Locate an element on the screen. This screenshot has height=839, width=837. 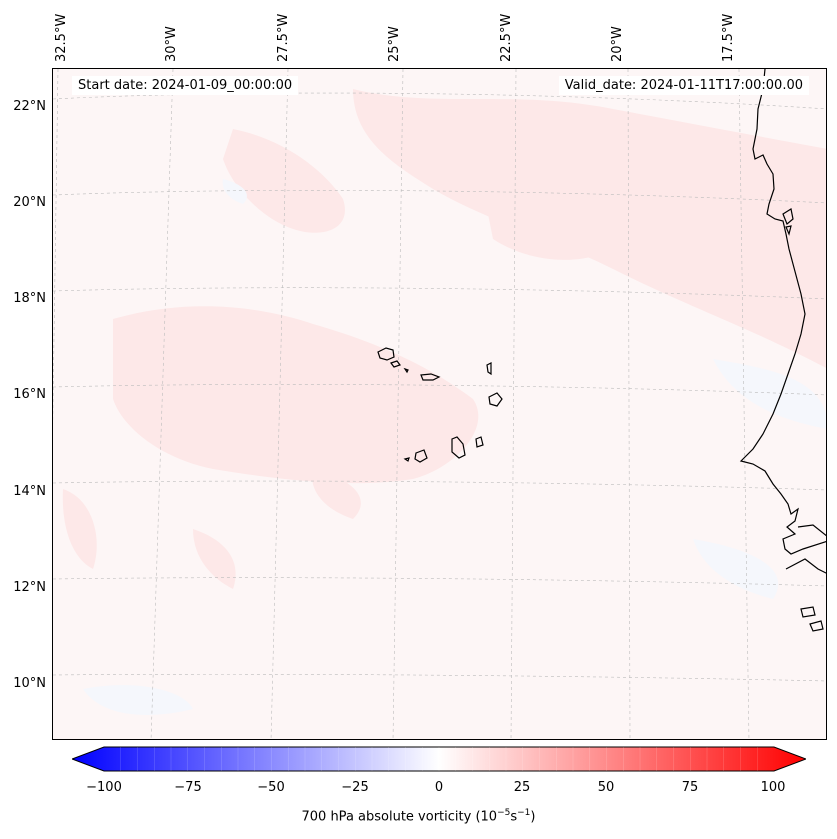
latitude-label: 10°N is located at coordinates (29, 683).